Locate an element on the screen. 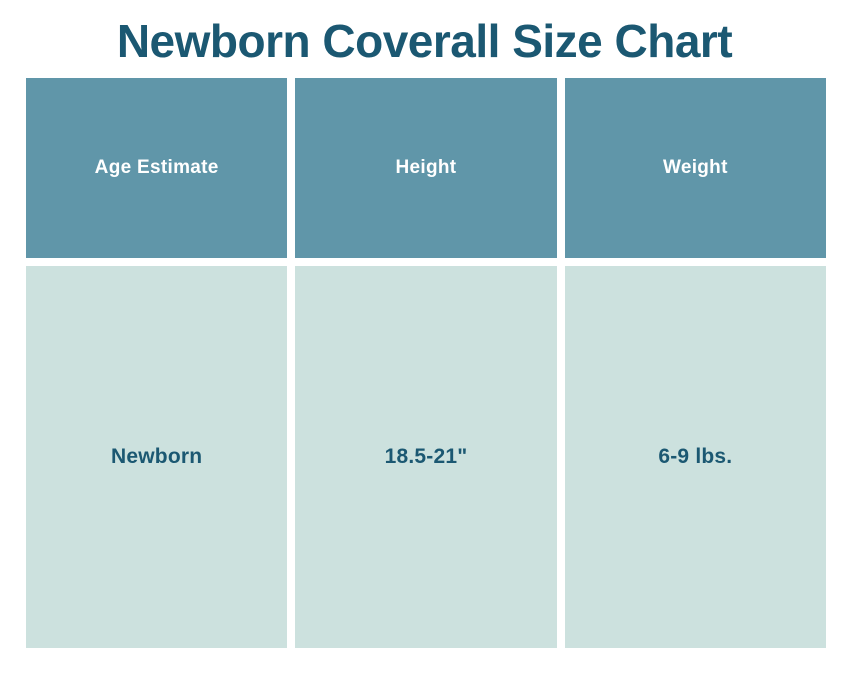  column-header-weight: Weight is located at coordinates (695, 168).